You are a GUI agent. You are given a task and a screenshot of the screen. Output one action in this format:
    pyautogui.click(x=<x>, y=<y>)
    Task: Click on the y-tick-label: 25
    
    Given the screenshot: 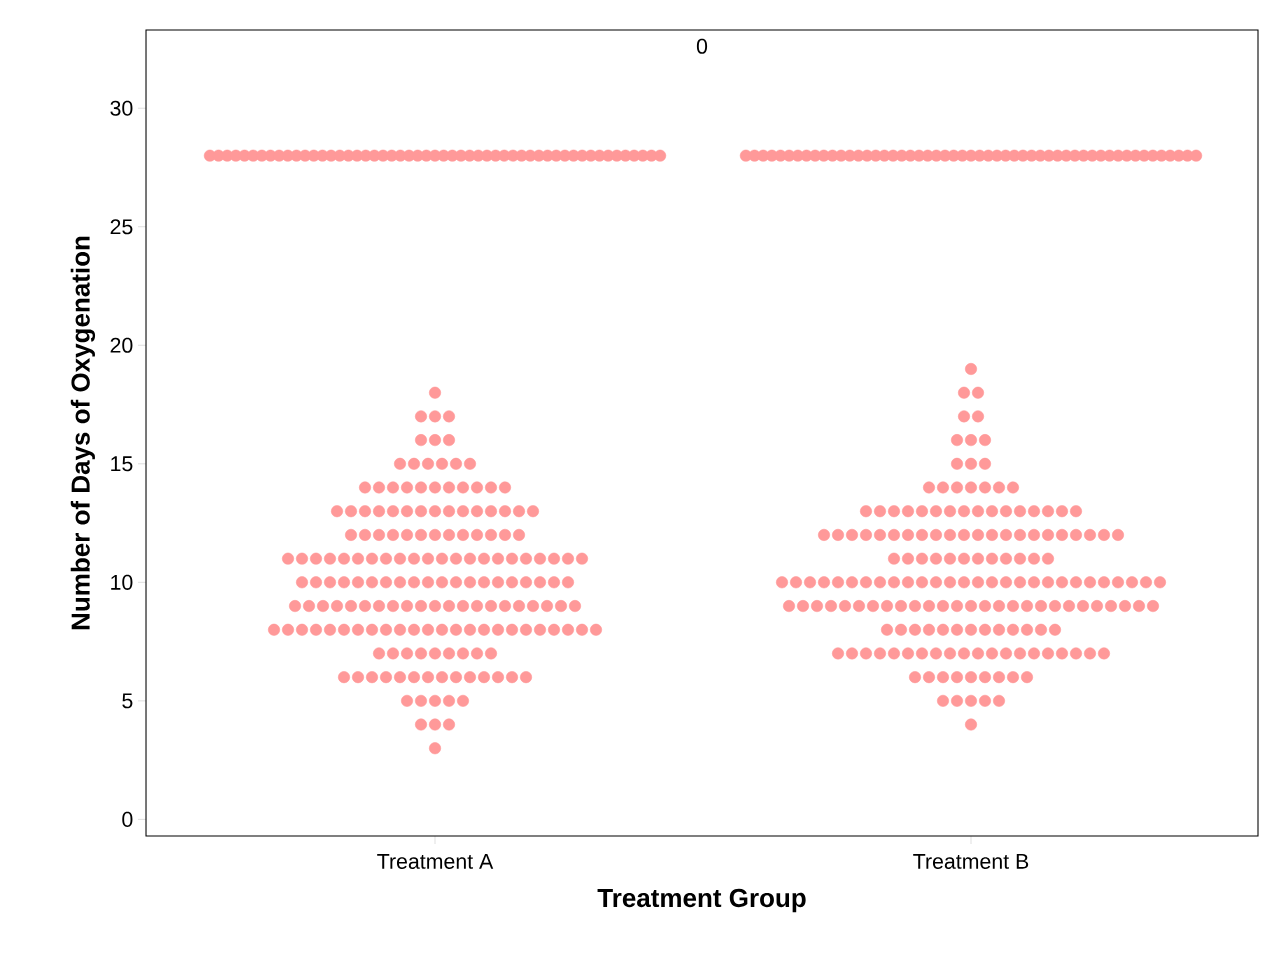 What is the action you would take?
    pyautogui.click(x=121, y=227)
    